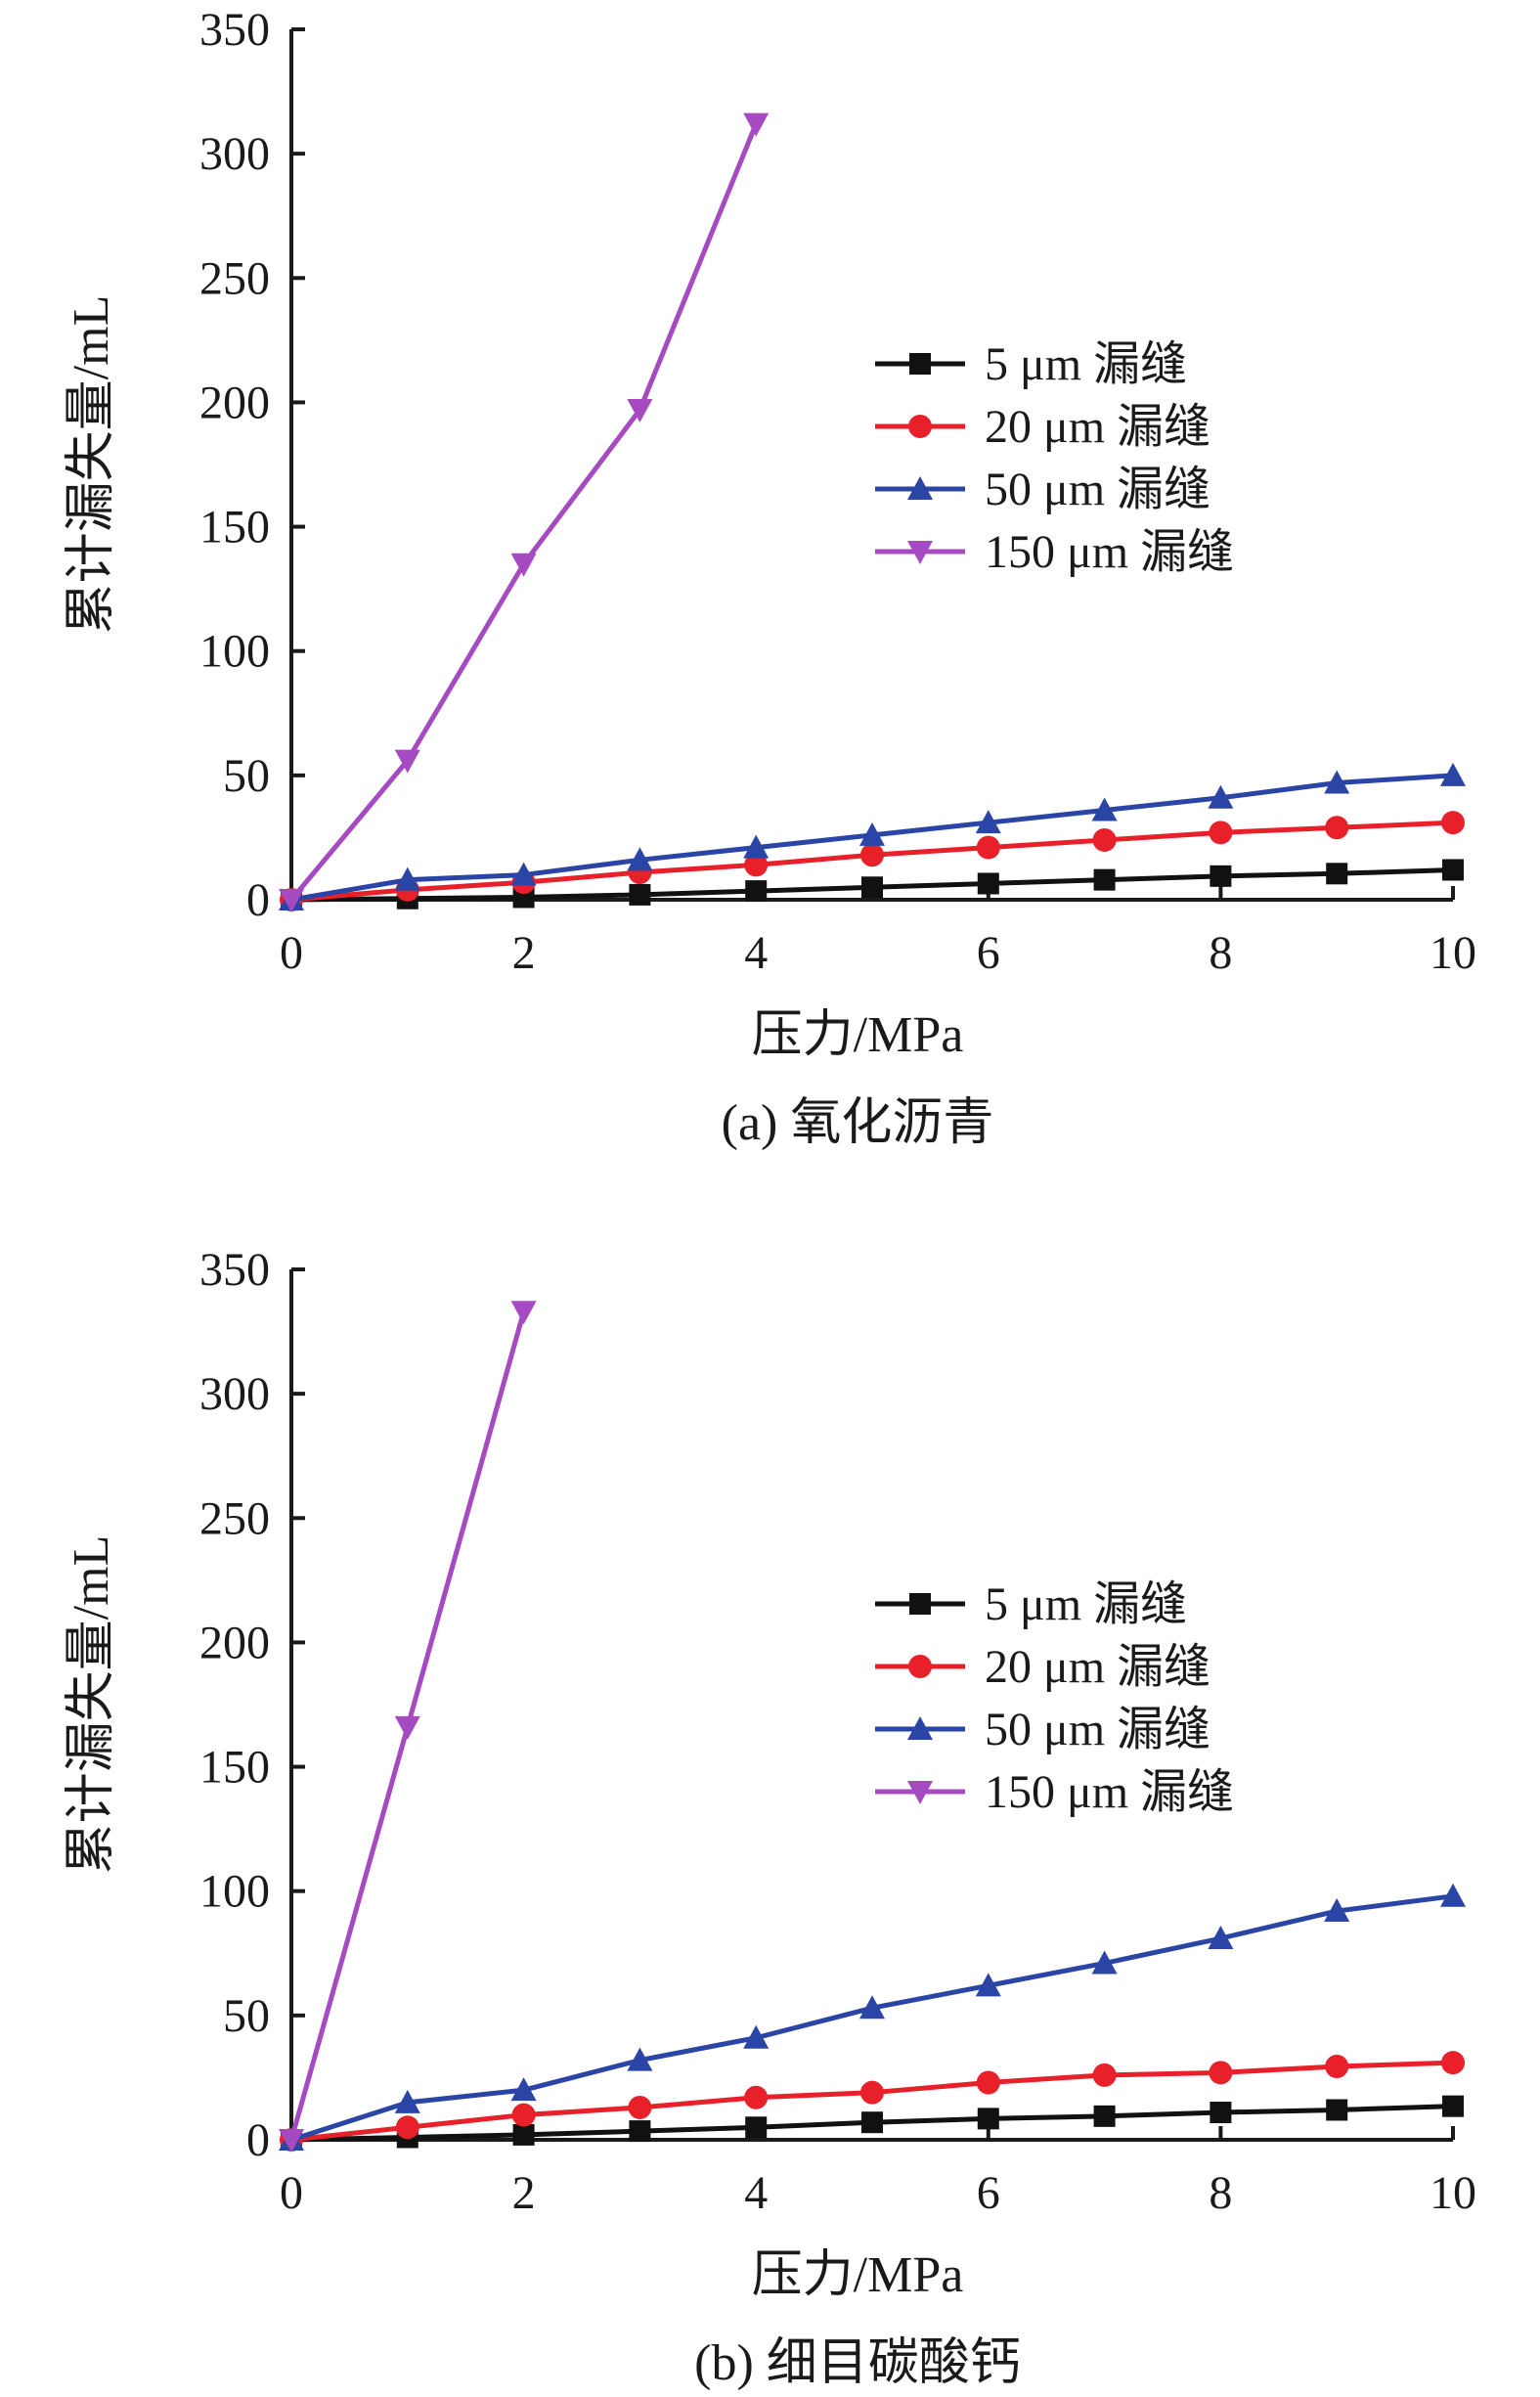 The image size is (1540, 2397). Describe the element at coordinates (234, 278) in the screenshot. I see `y-tick-label: 250` at that location.